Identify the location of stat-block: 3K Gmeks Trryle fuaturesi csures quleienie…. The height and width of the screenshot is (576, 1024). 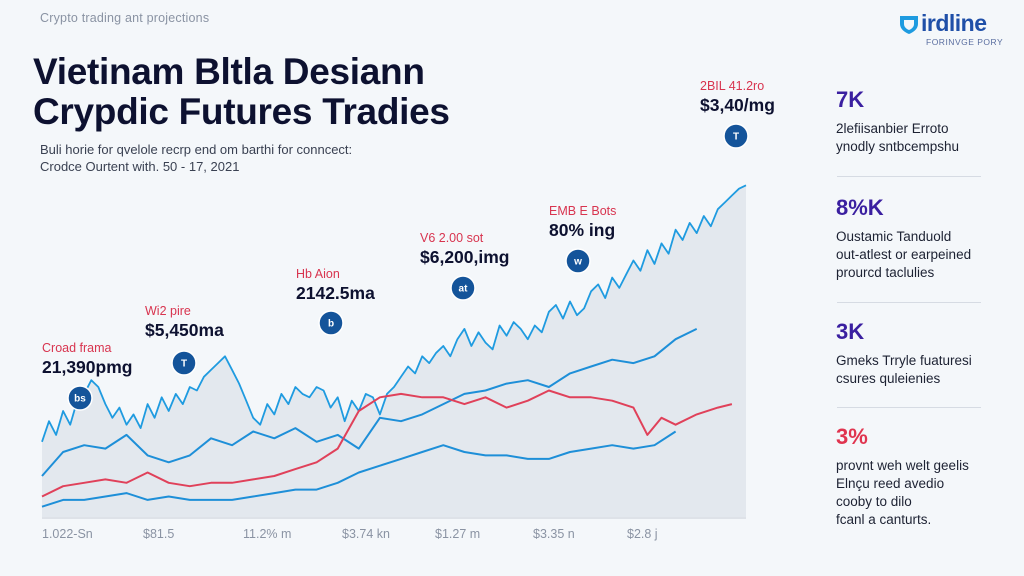
(911, 354).